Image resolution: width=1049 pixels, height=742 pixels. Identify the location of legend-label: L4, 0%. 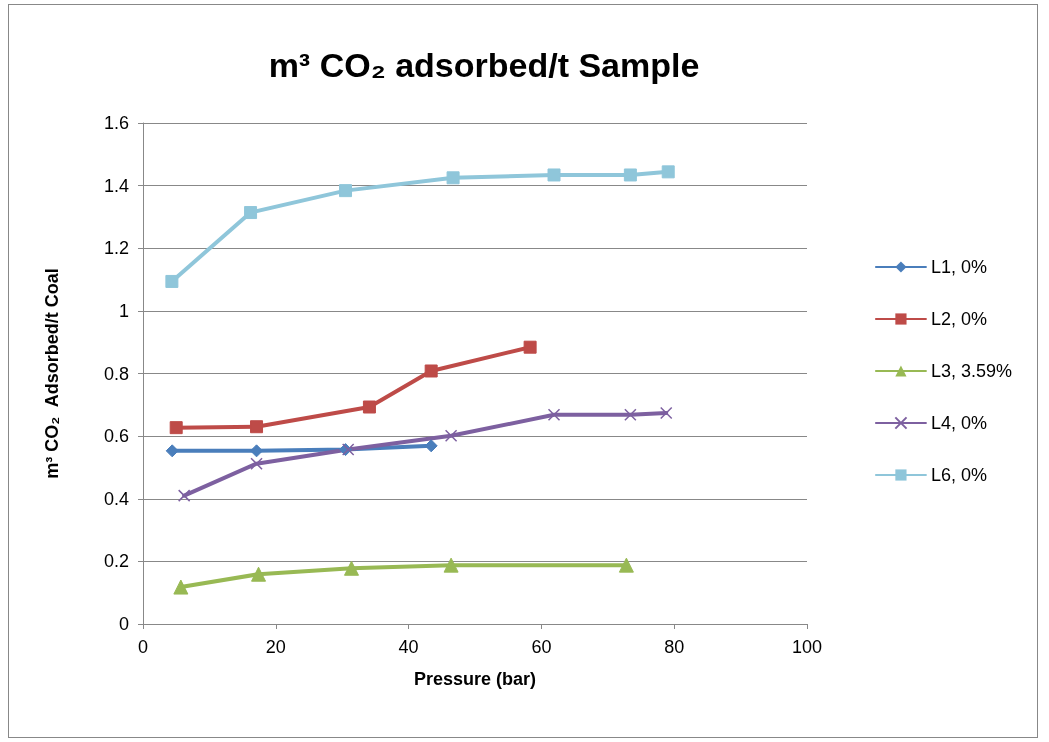
(958, 423).